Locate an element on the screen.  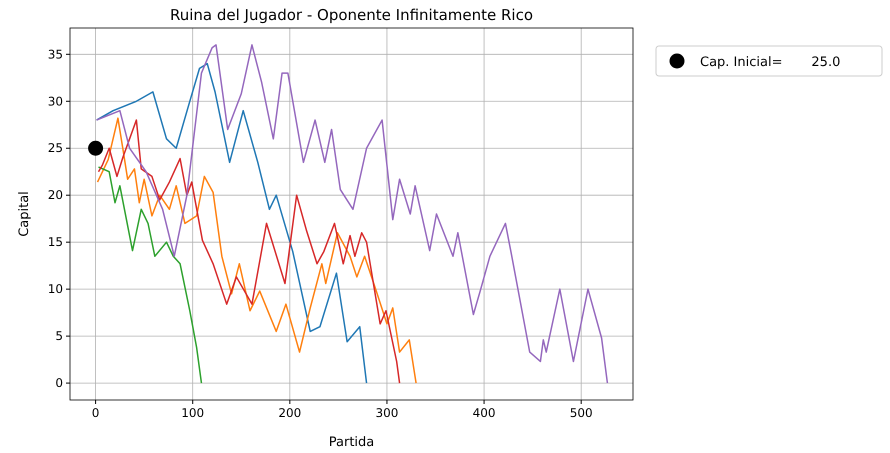
y-tick-label: 20 is located at coordinates (55, 195).